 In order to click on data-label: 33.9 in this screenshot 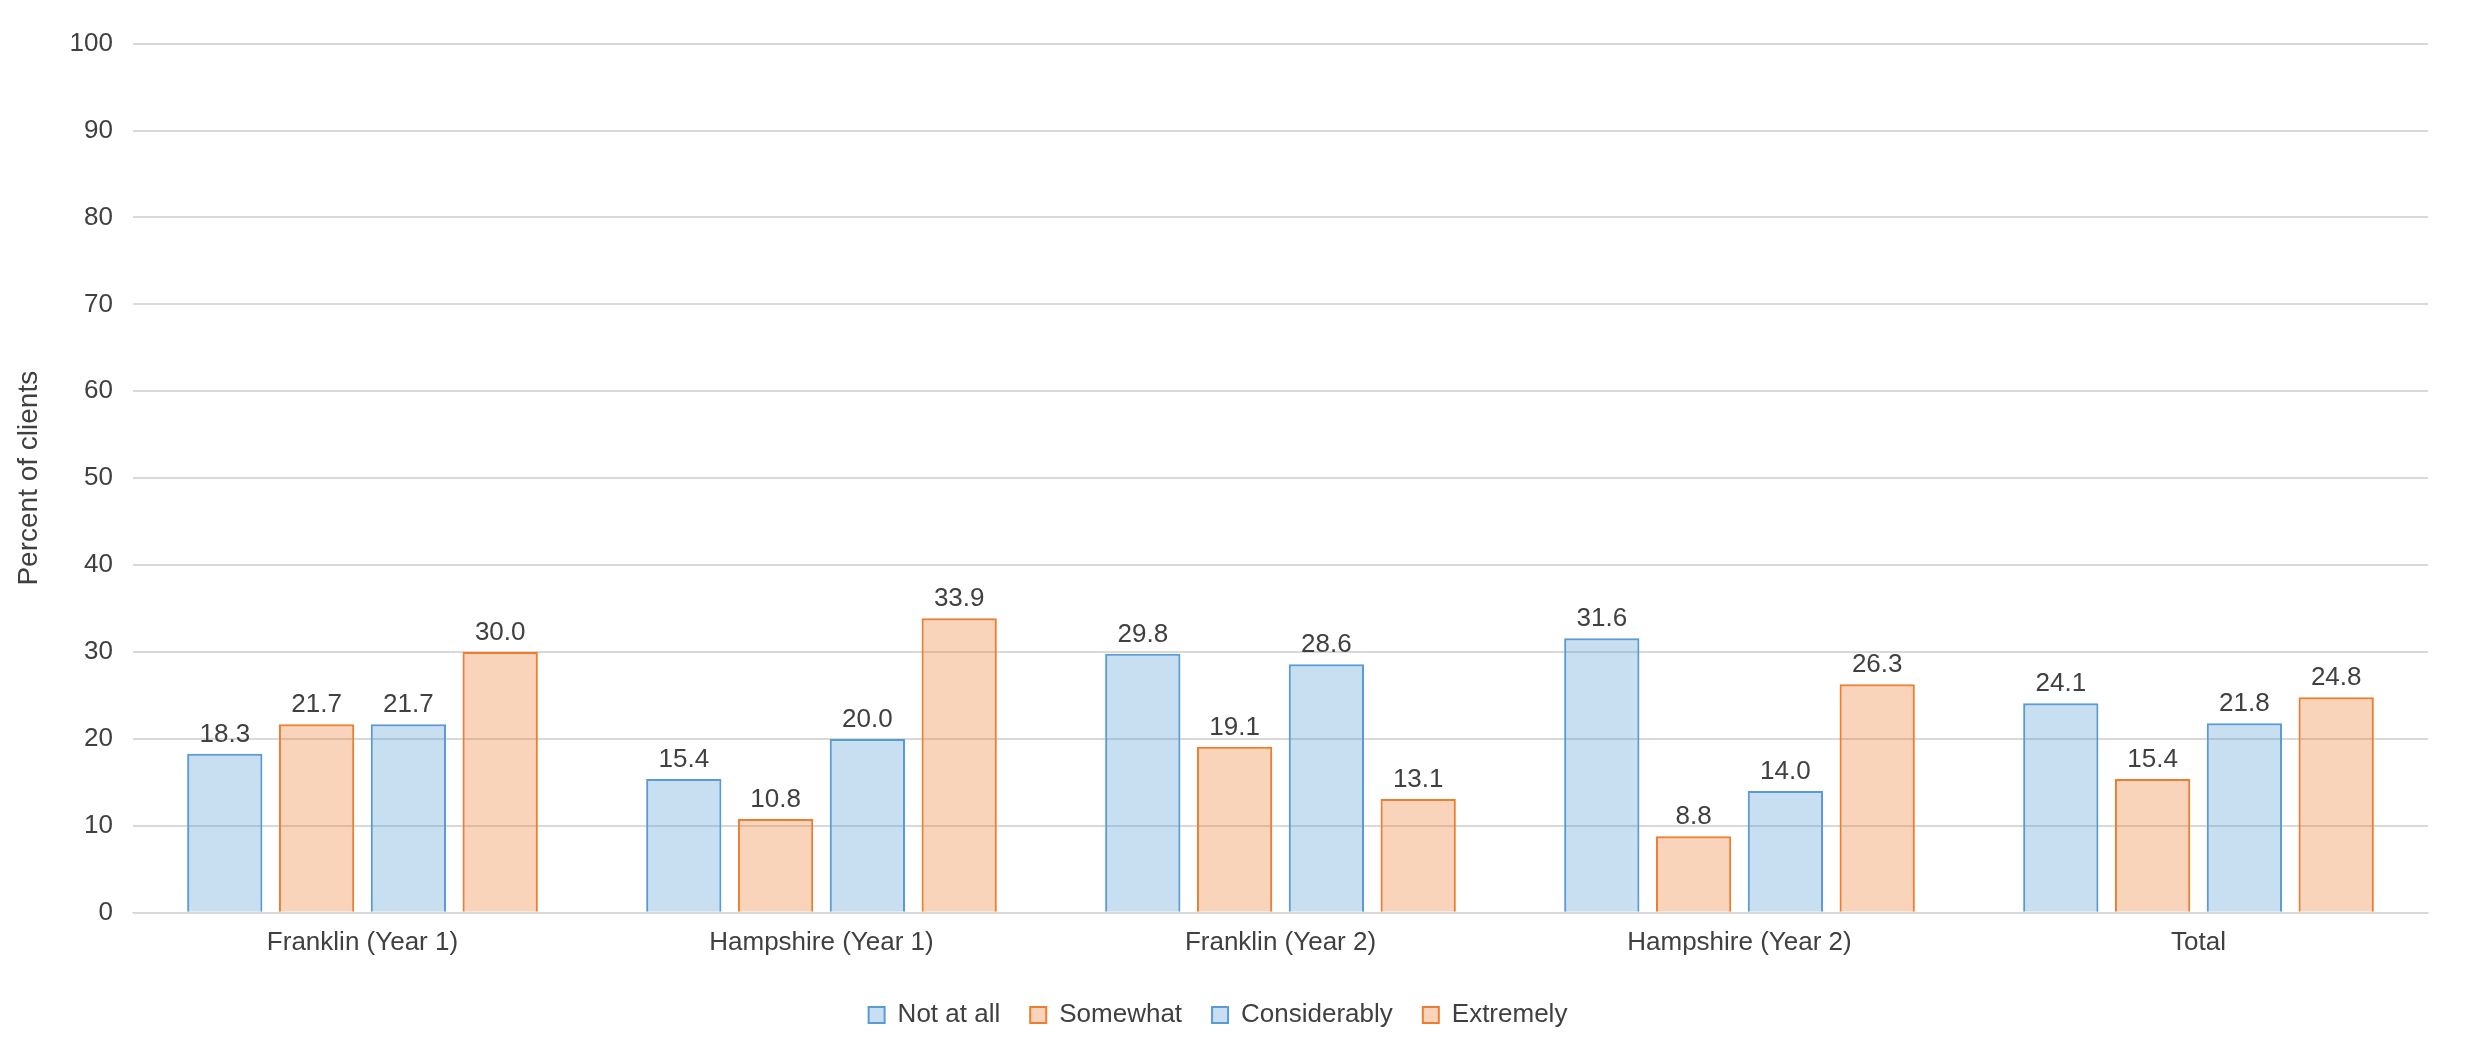, I will do `click(959, 597)`.